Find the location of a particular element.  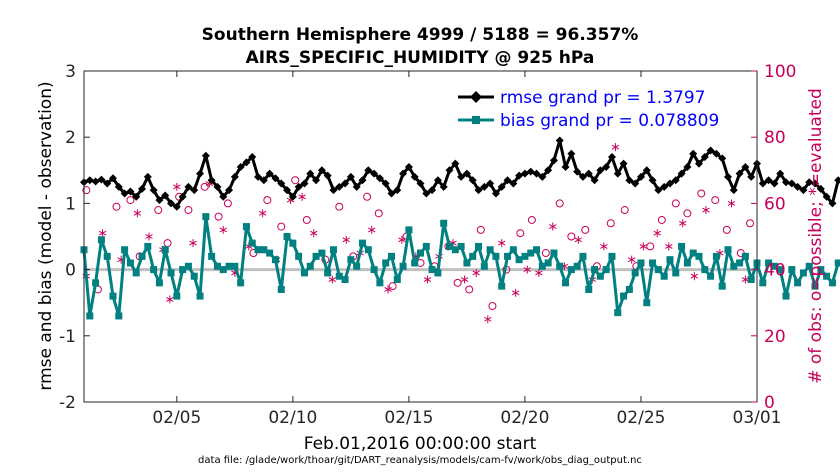

y-left-tick-label: -2 is located at coordinates (67, 403).